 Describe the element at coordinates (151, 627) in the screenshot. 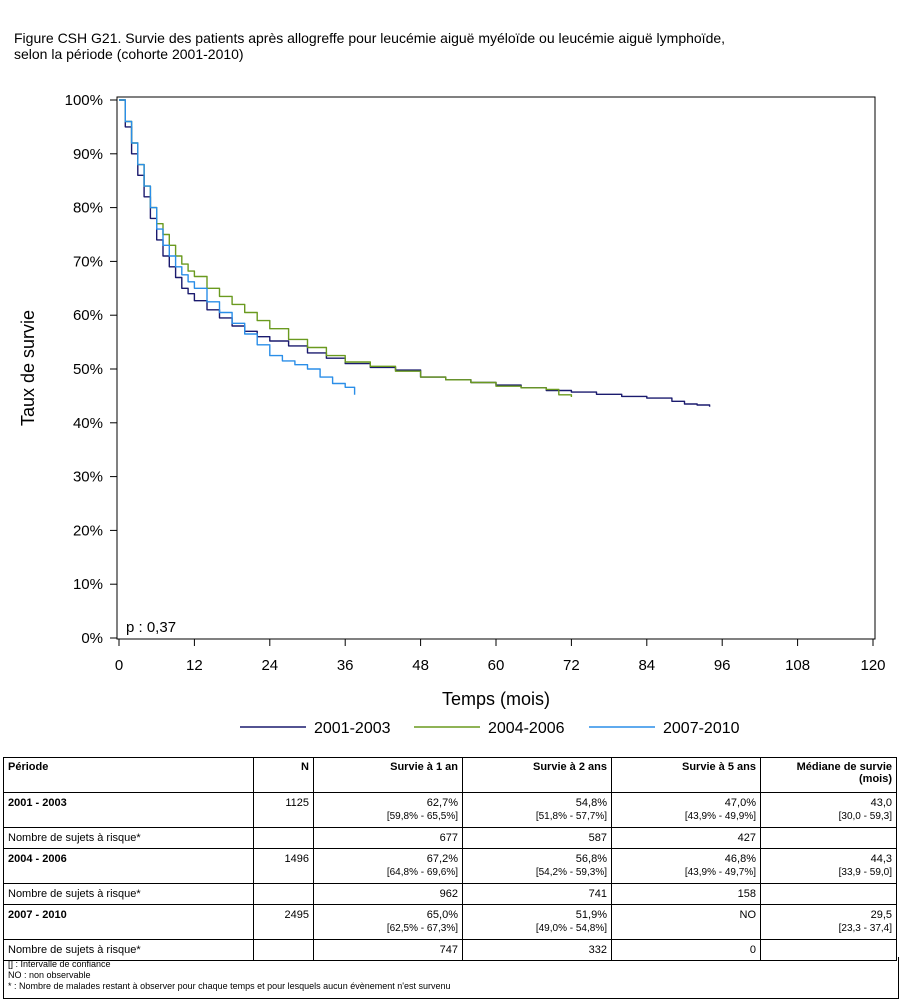

I see `p-value-annotation: p : 0,37` at that location.